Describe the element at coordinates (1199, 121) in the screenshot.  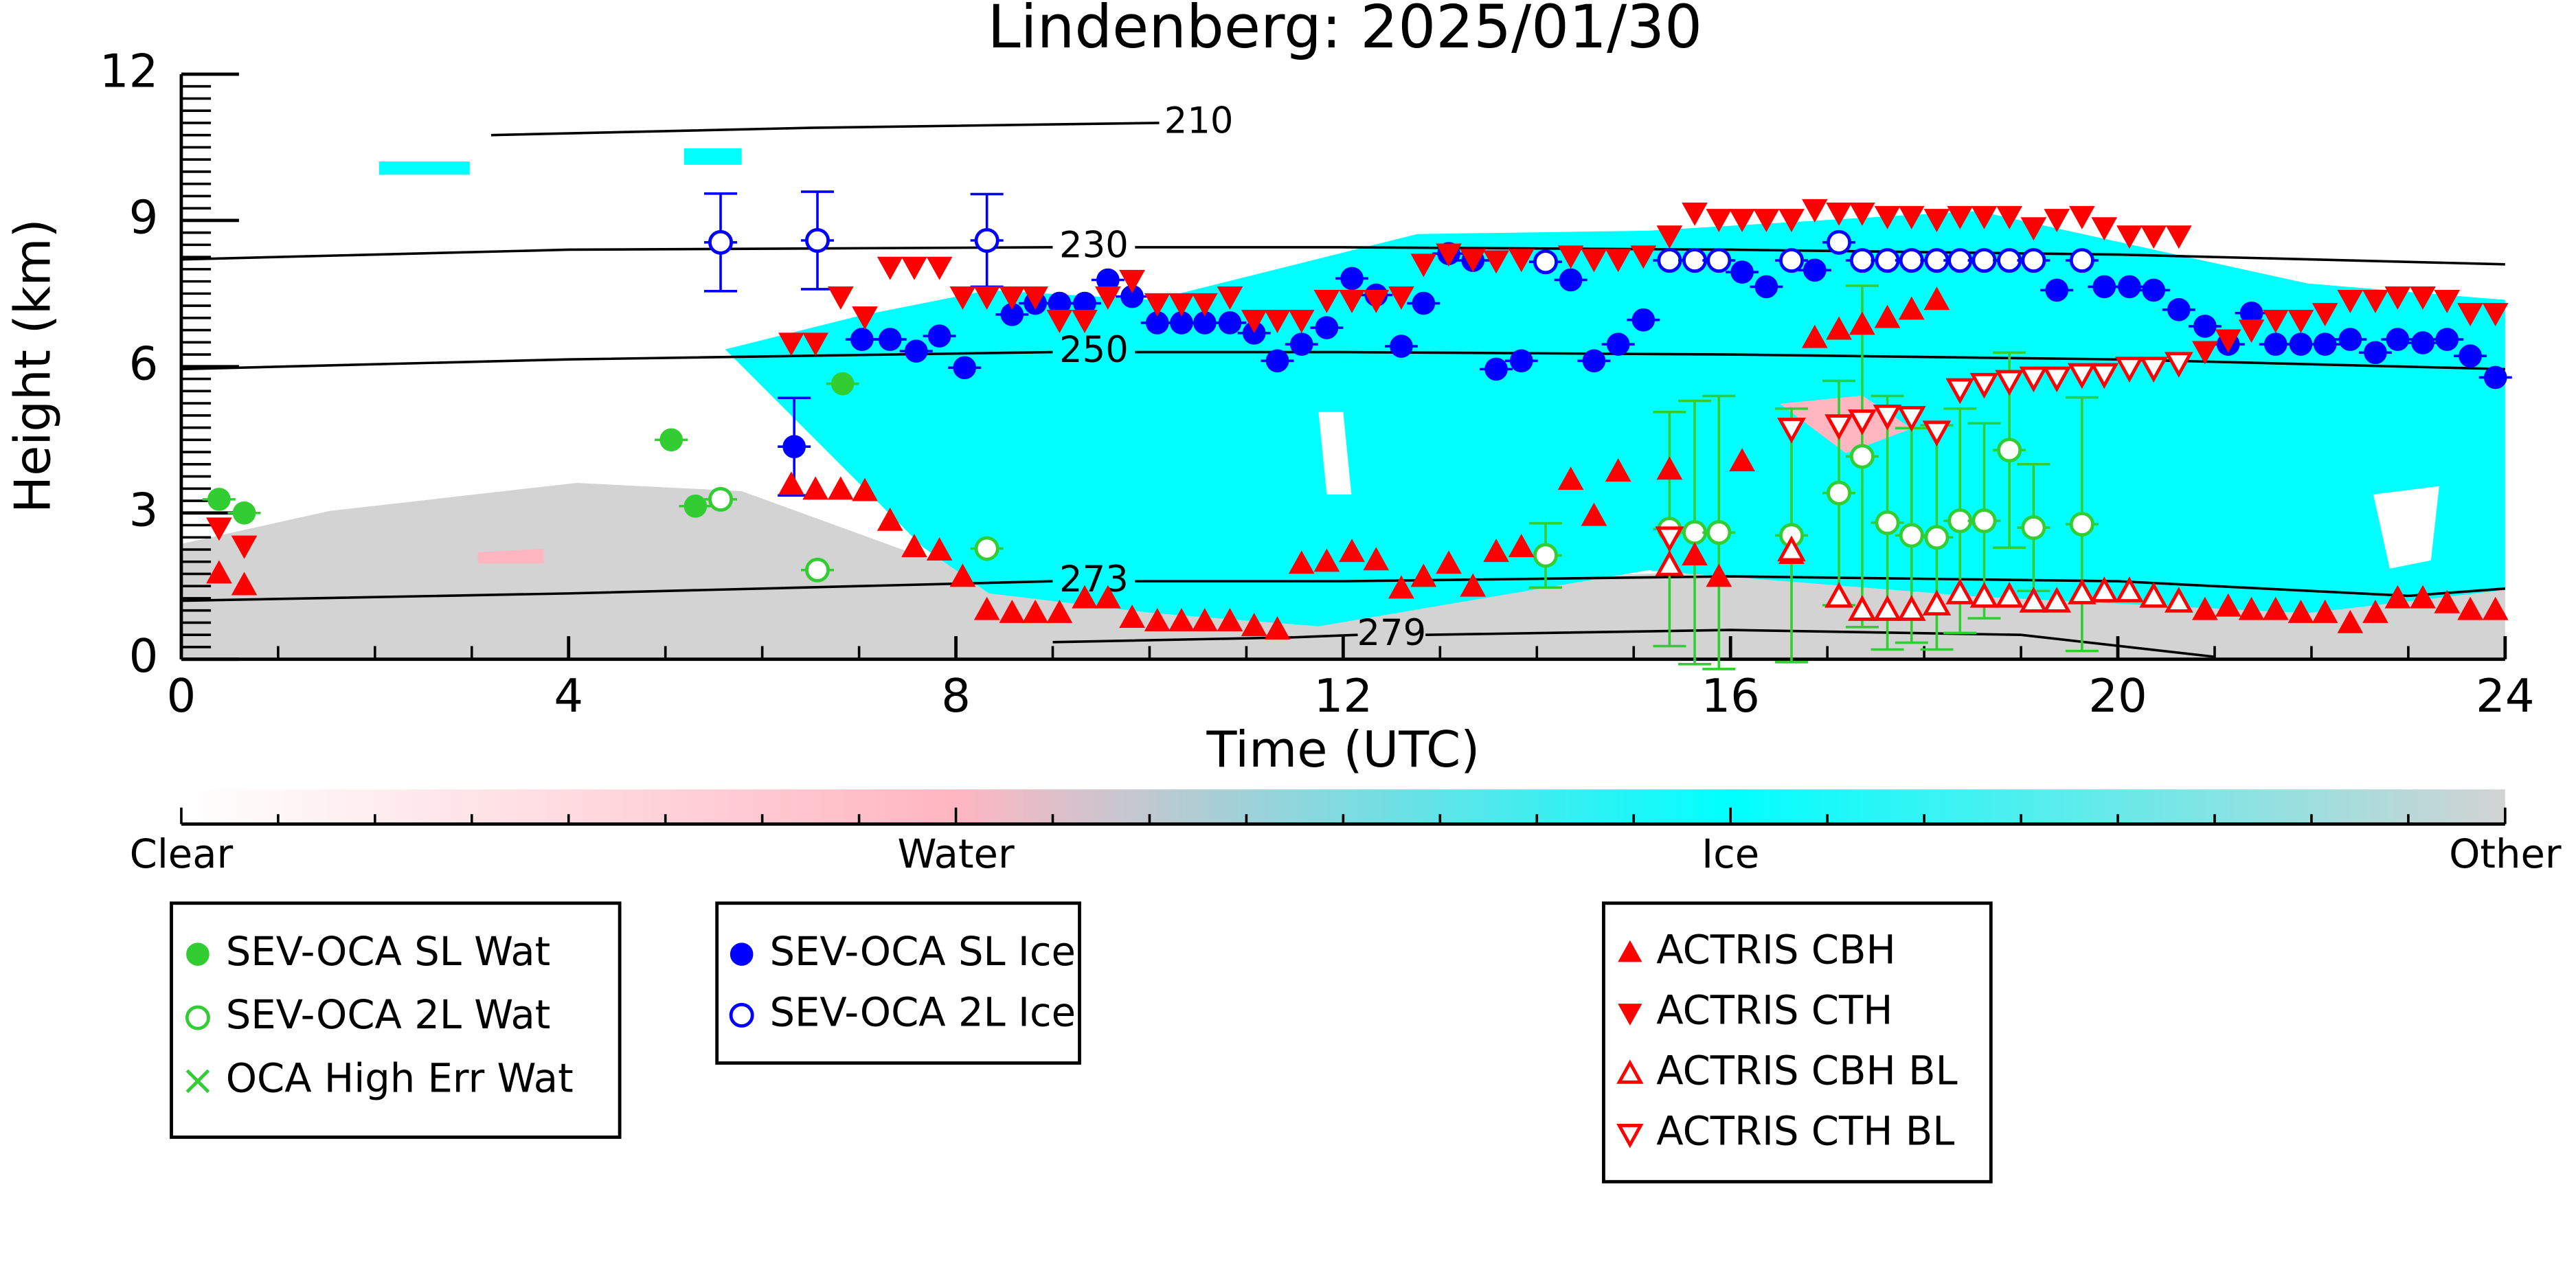
I see `isotherm-label: 210` at that location.